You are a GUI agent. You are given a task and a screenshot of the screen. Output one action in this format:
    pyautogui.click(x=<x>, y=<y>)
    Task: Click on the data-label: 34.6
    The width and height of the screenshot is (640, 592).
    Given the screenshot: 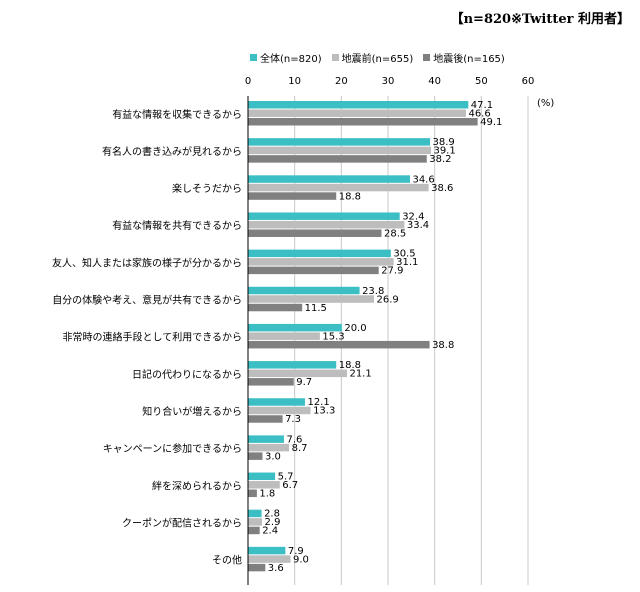 What is the action you would take?
    pyautogui.click(x=423, y=179)
    